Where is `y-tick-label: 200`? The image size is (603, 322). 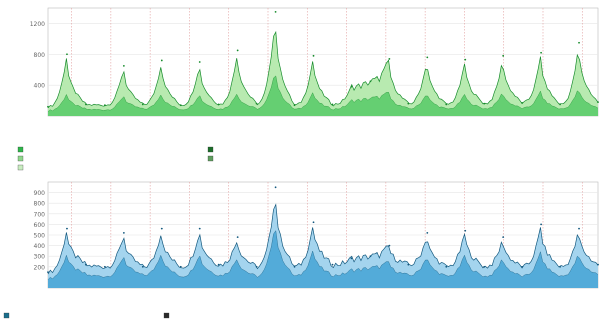
y-tick-label: 200 is located at coordinates (40, 267).